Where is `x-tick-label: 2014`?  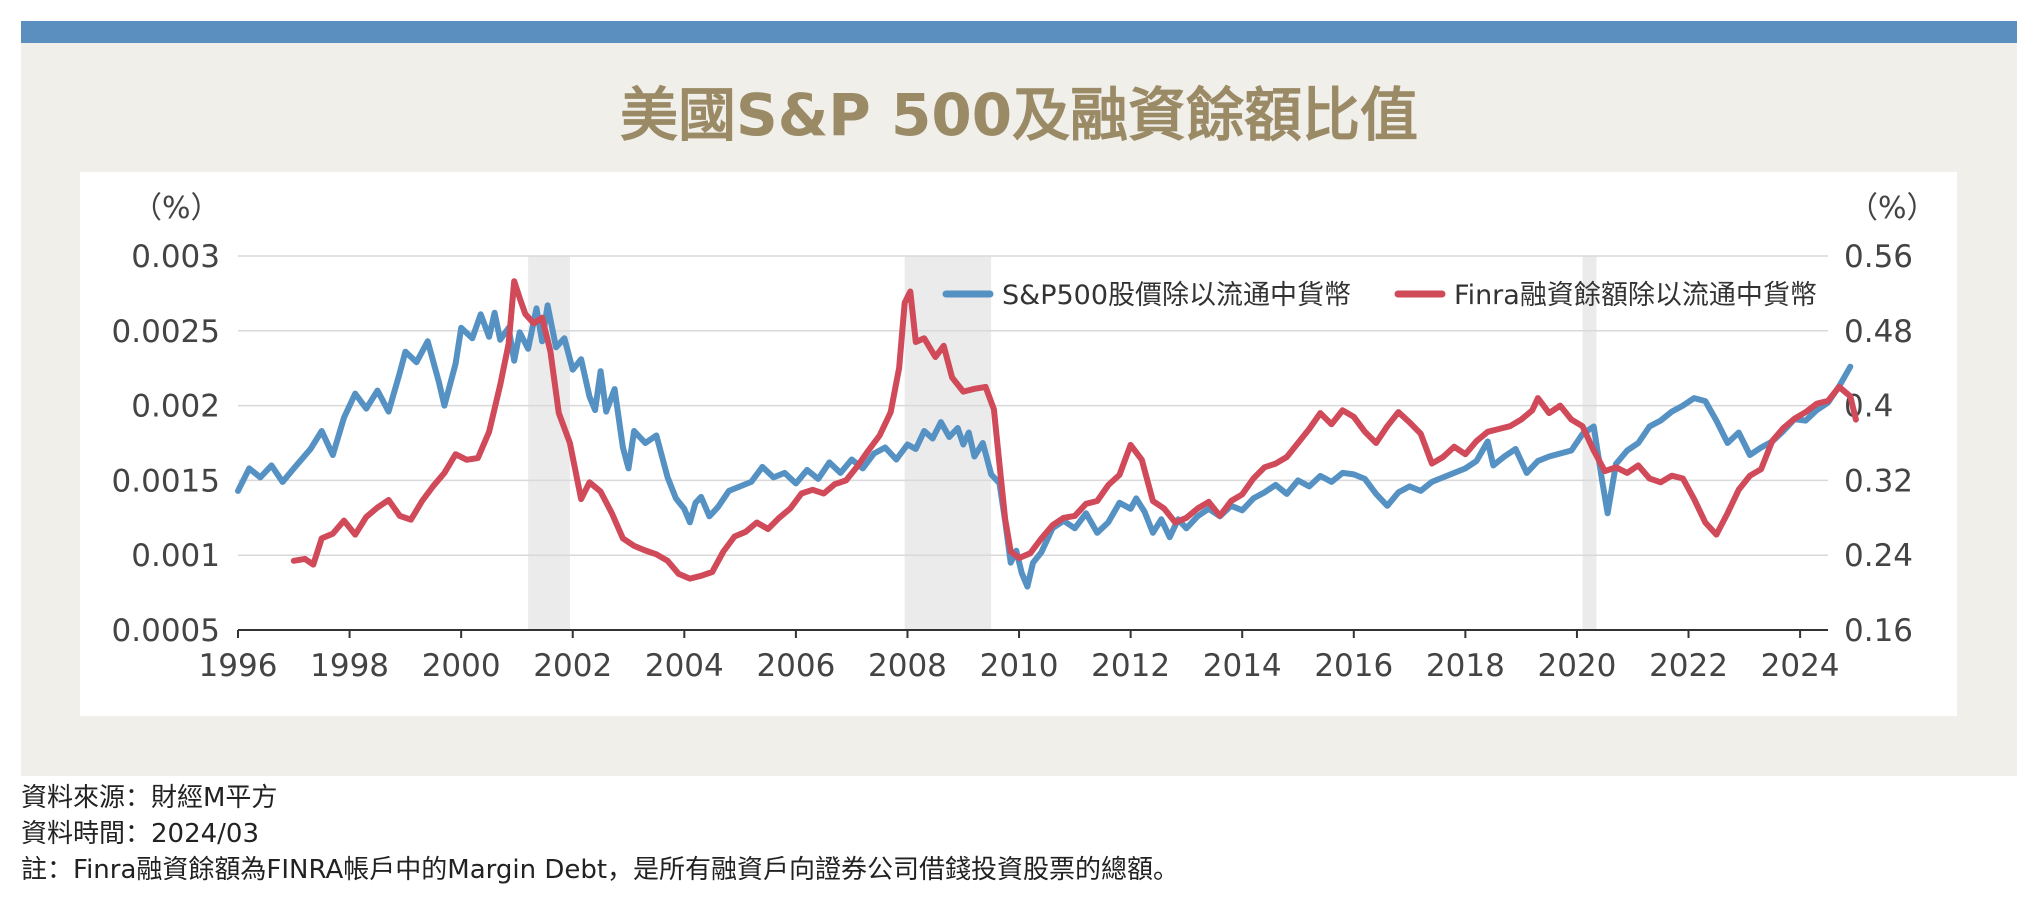
x-tick-label: 2014 is located at coordinates (1242, 666).